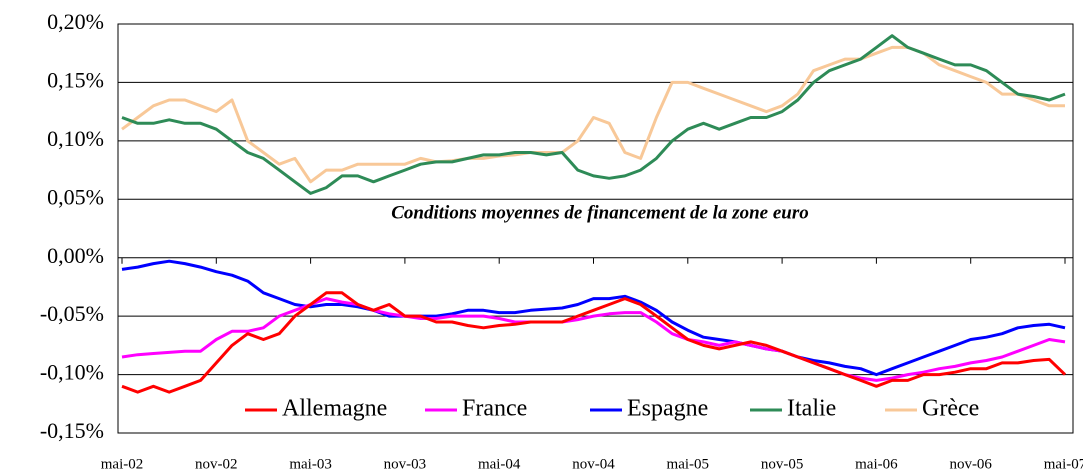  Describe the element at coordinates (72, 372) in the screenshot. I see `y-tick-label: -0,10%` at that location.